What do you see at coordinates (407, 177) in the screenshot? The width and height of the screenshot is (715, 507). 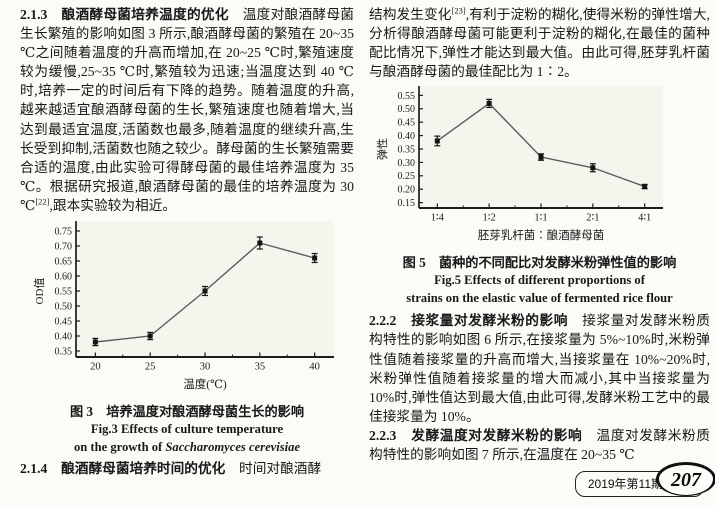 I see `svg-text: 0.25` at bounding box center [407, 177].